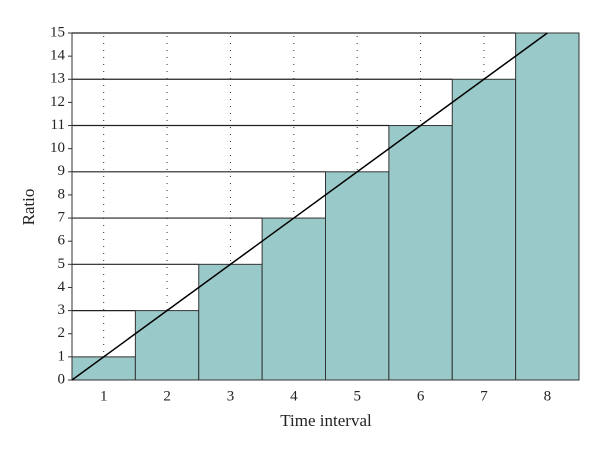 The image size is (600, 449). What do you see at coordinates (62, 287) in the screenshot?
I see `y-tick-label: 4` at bounding box center [62, 287].